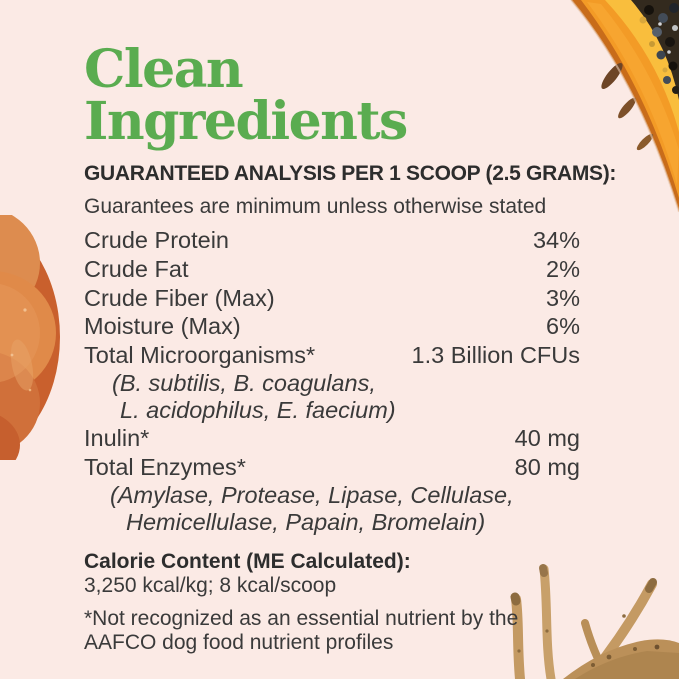 Image resolution: width=679 pixels, height=679 pixels. Describe the element at coordinates (239, 642) in the screenshot. I see `footnote-line: AAFCO dog food nutrient profiles` at that location.